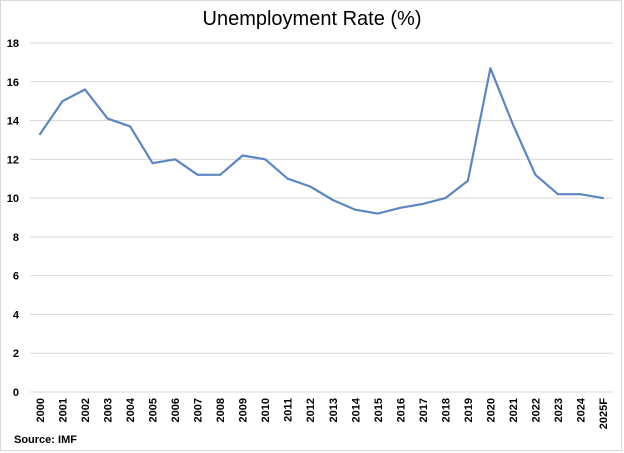  Describe the element at coordinates (16, 315) in the screenshot. I see `y-tick-label: 4` at that location.